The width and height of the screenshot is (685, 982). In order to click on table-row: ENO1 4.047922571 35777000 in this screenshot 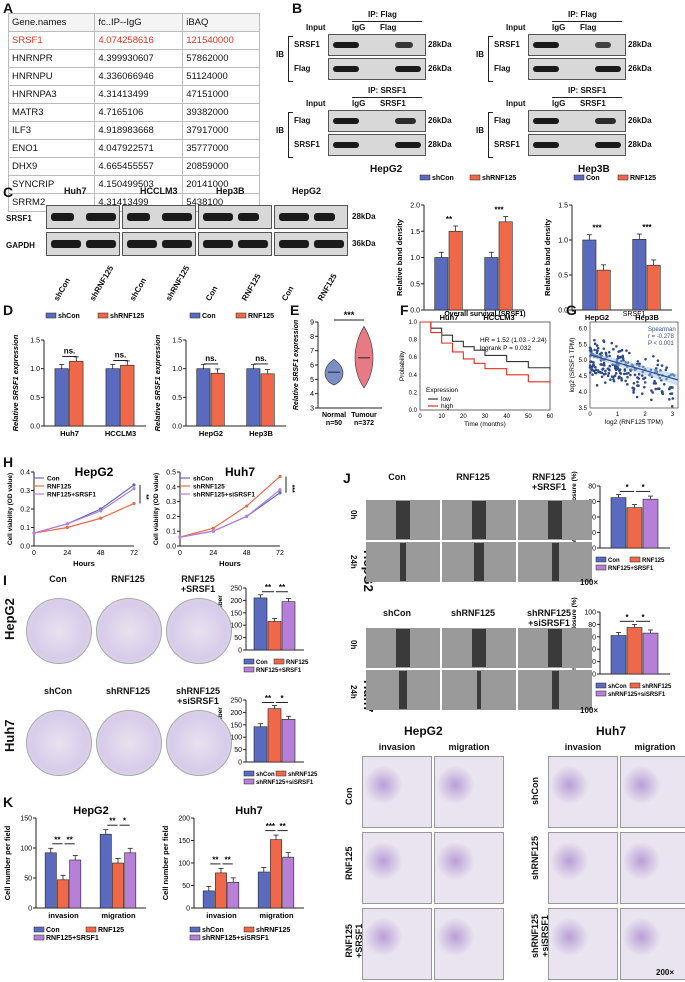, I will do `click(133, 148)`.